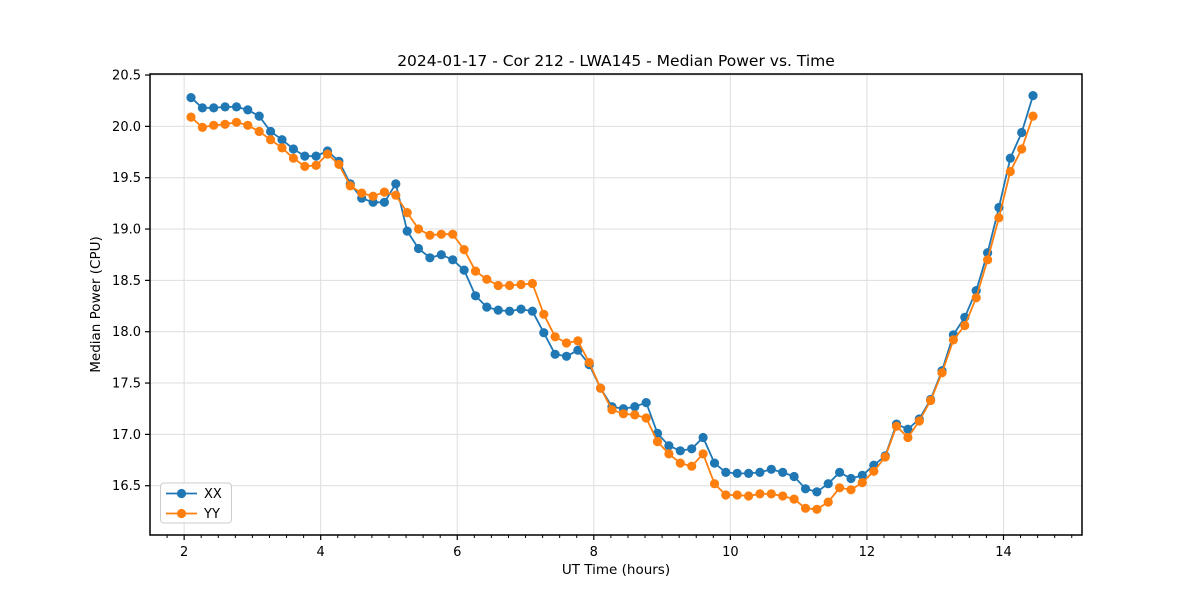  Describe the element at coordinates (1003, 552) in the screenshot. I see `x-tick-label: 14` at that location.